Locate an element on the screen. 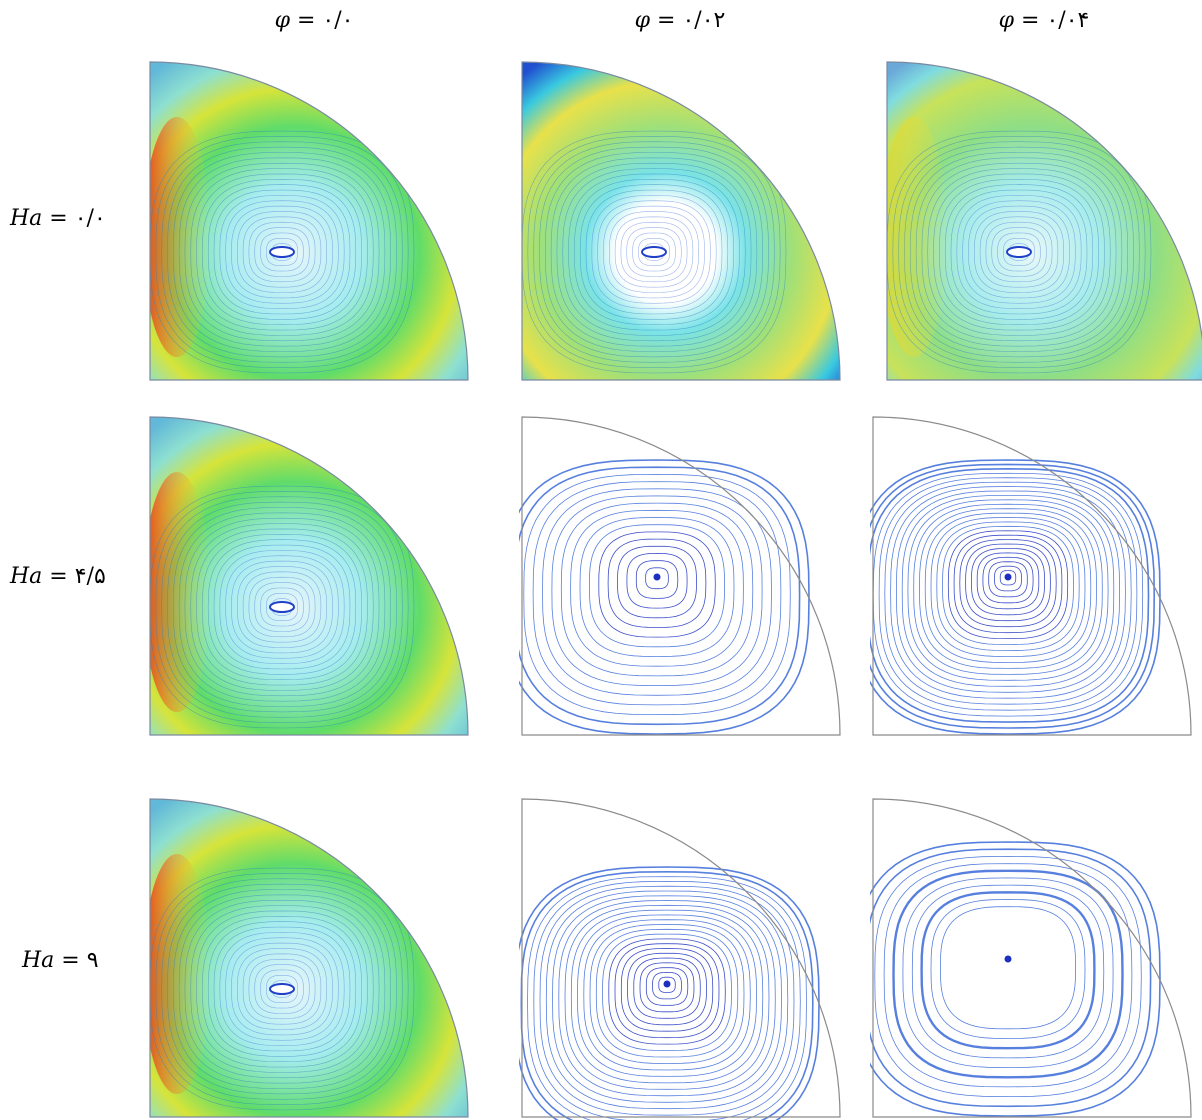 This screenshot has width=1202, height=1120. ha-value: ۴/۵ is located at coordinates (90, 576).